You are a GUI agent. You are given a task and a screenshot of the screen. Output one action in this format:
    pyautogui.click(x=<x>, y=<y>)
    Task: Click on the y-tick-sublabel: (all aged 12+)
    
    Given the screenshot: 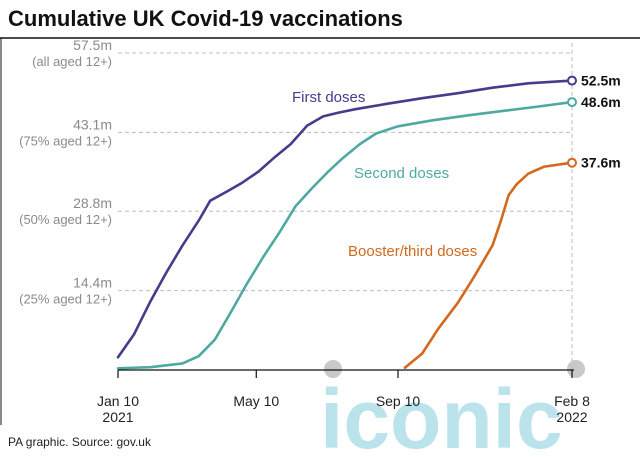 What is the action you would take?
    pyautogui.click(x=72, y=61)
    